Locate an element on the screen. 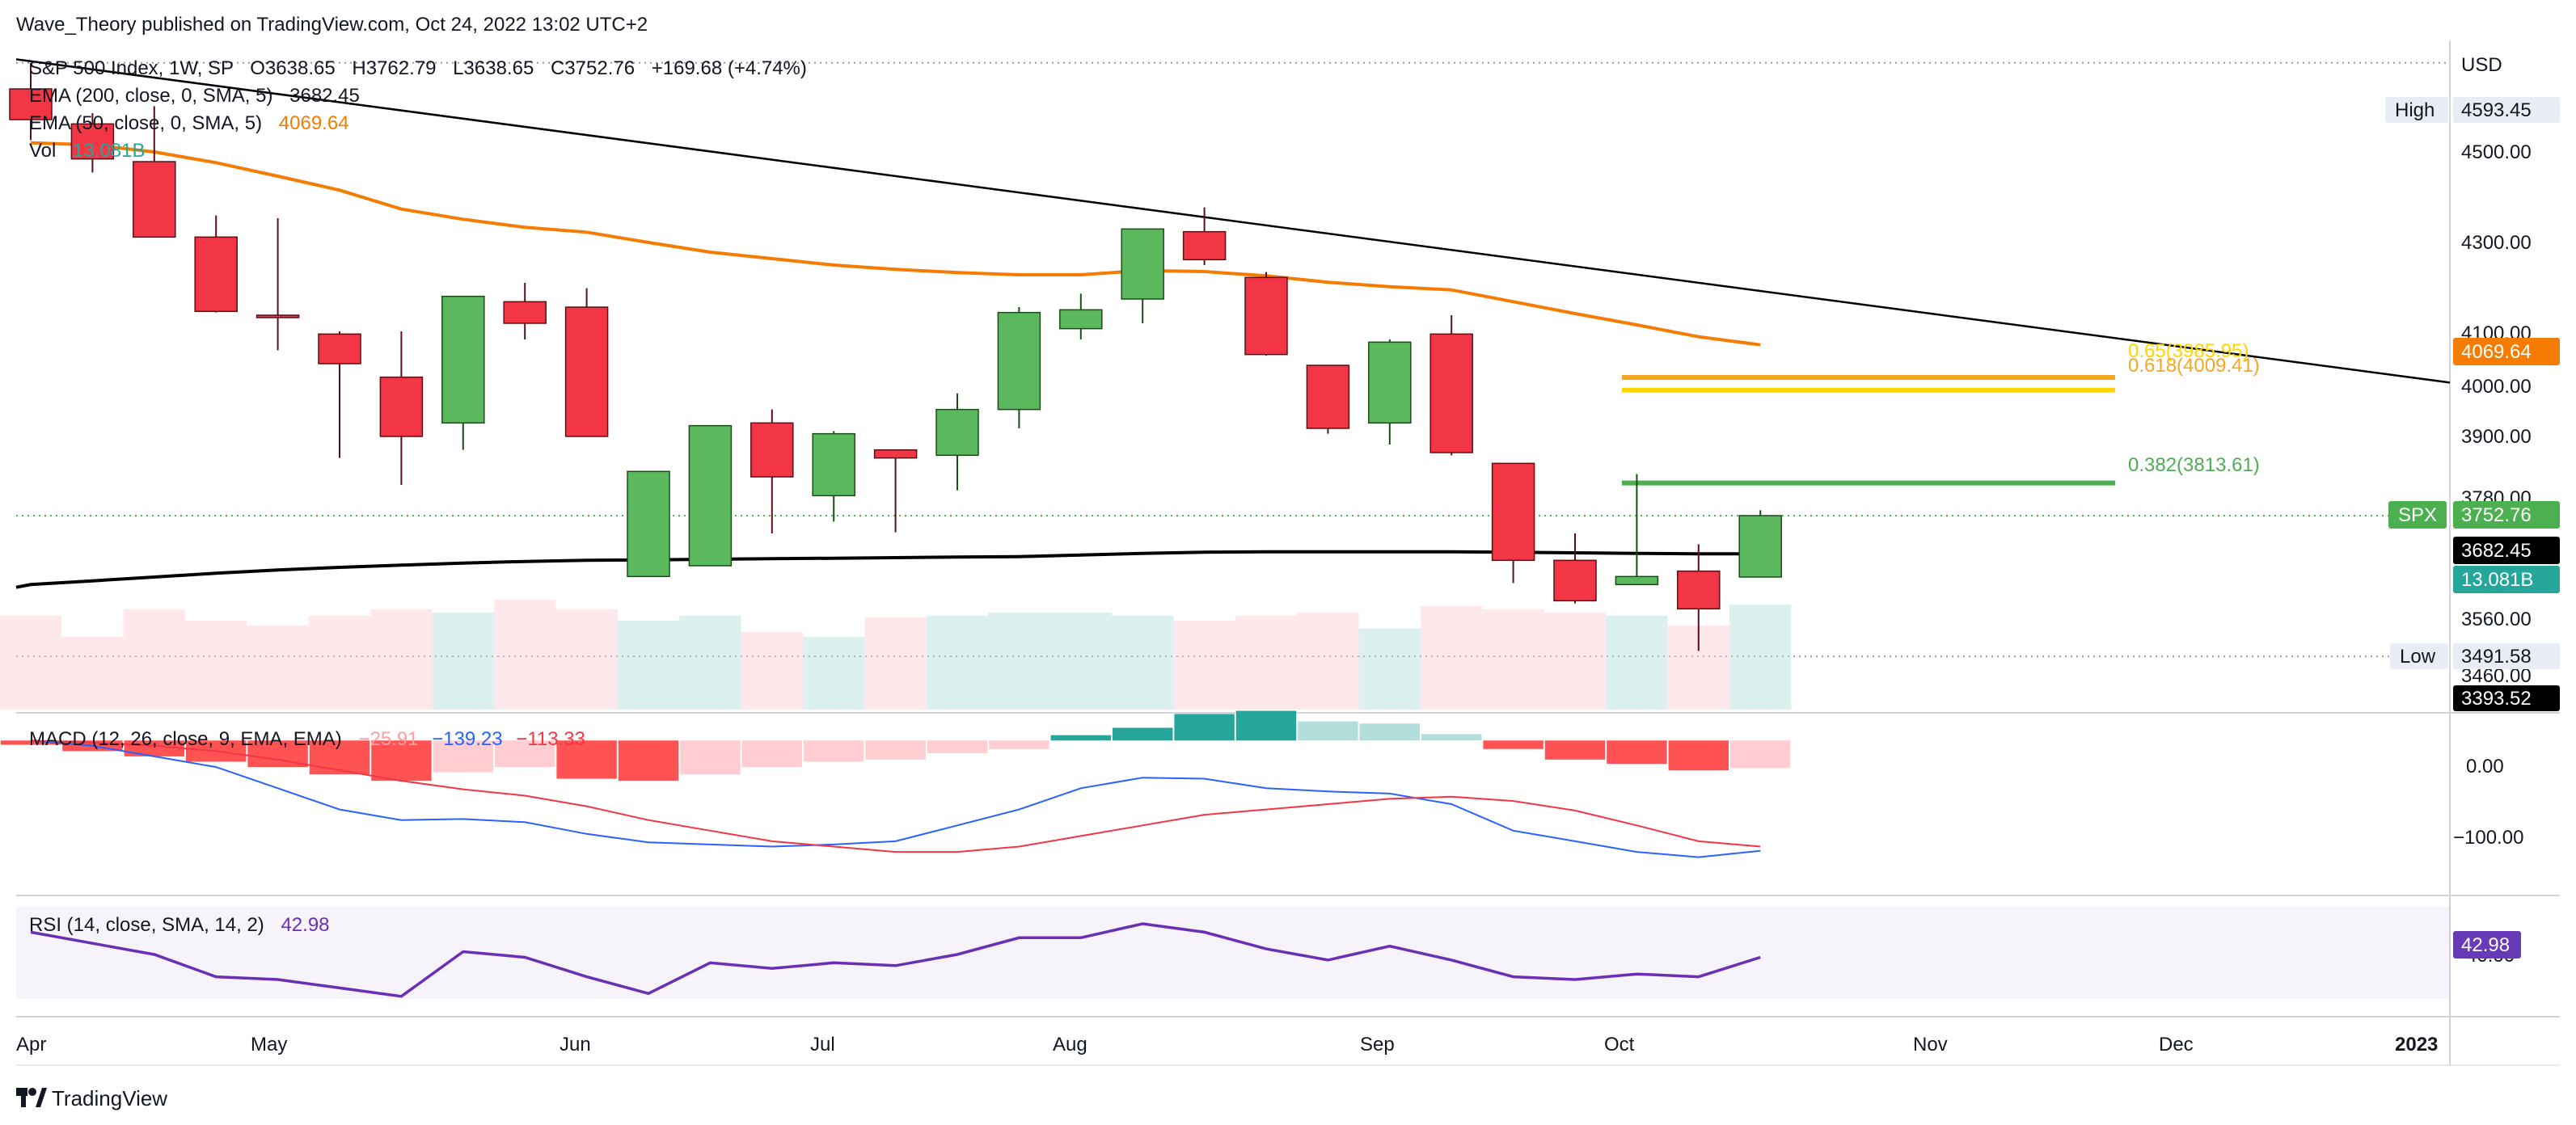 This screenshot has height=1125, width=2576. legend-low: 3638.65 is located at coordinates (499, 68).